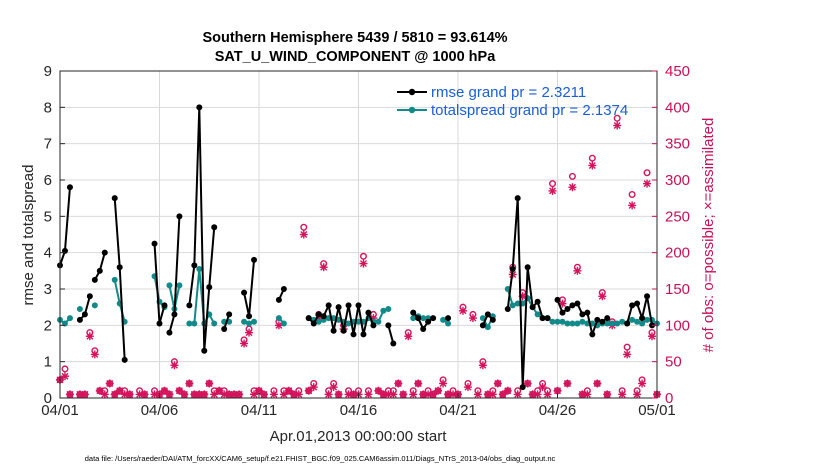 This screenshot has height=470, width=830. Describe the element at coordinates (677, 107) in the screenshot. I see `y-tick-right-label: 400` at that location.